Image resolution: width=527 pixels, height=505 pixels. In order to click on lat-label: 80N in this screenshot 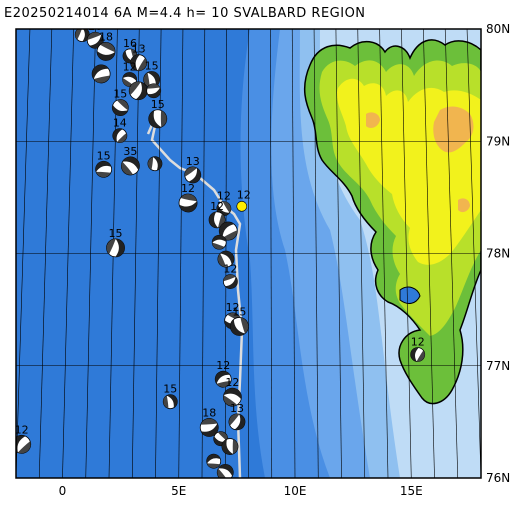, I will do `click(498, 29)`.